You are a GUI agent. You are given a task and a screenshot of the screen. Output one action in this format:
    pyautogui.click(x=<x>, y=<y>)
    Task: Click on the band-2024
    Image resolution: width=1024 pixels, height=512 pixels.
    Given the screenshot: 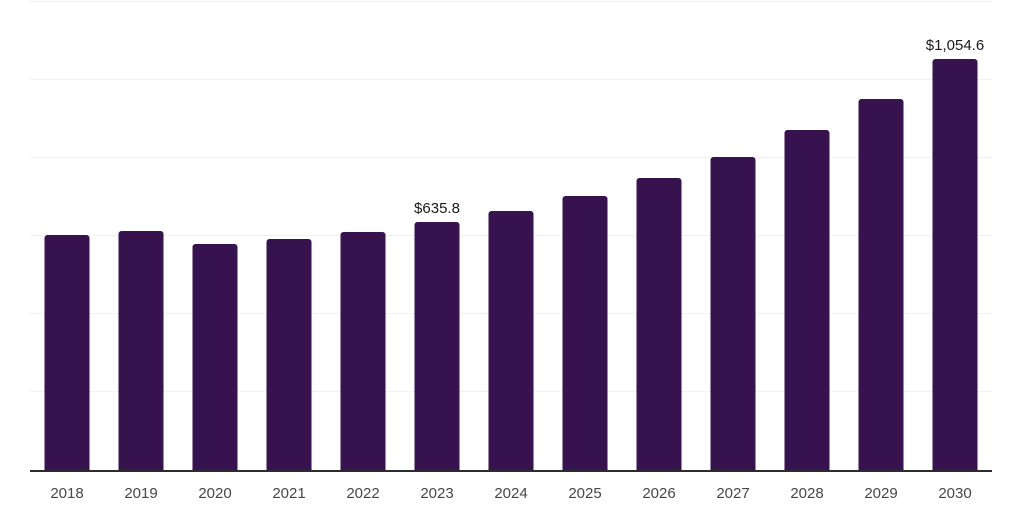 What is the action you would take?
    pyautogui.click(x=511, y=236)
    